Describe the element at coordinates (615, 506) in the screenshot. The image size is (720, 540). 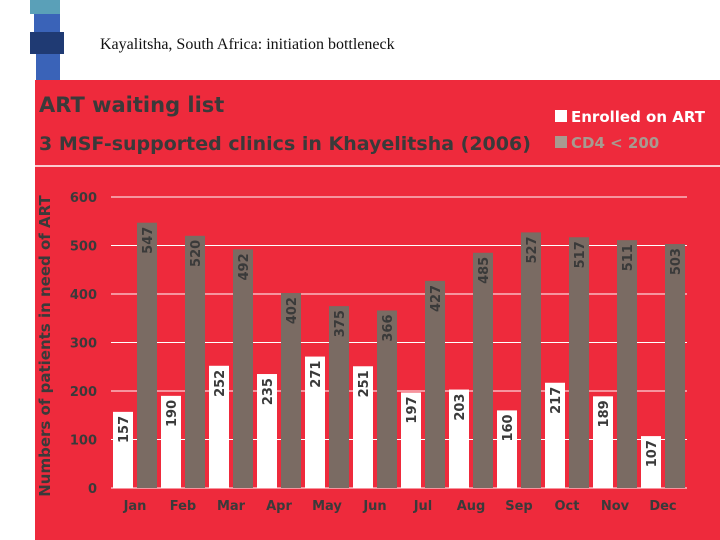
I see `x-tick-label: Nov` at that location.